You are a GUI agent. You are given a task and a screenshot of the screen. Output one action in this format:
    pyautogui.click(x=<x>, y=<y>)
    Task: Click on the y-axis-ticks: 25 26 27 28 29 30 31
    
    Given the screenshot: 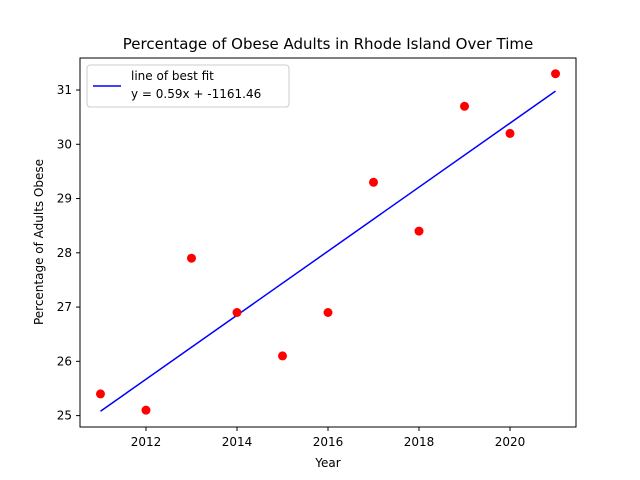 What is the action you would take?
    pyautogui.click(x=68, y=253)
    